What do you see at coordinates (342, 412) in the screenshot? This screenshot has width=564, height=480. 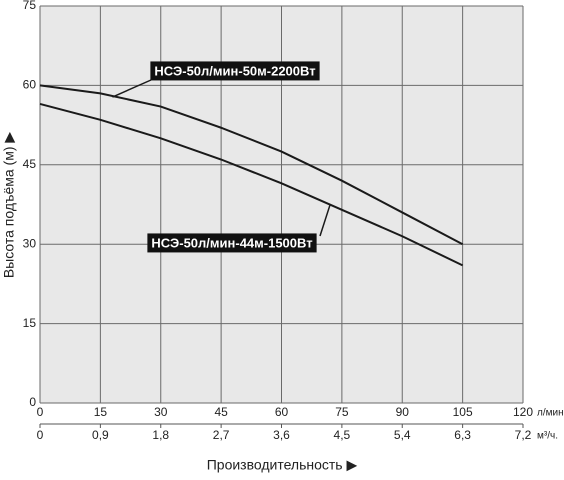 I see `x-tick-label: 75` at bounding box center [342, 412].